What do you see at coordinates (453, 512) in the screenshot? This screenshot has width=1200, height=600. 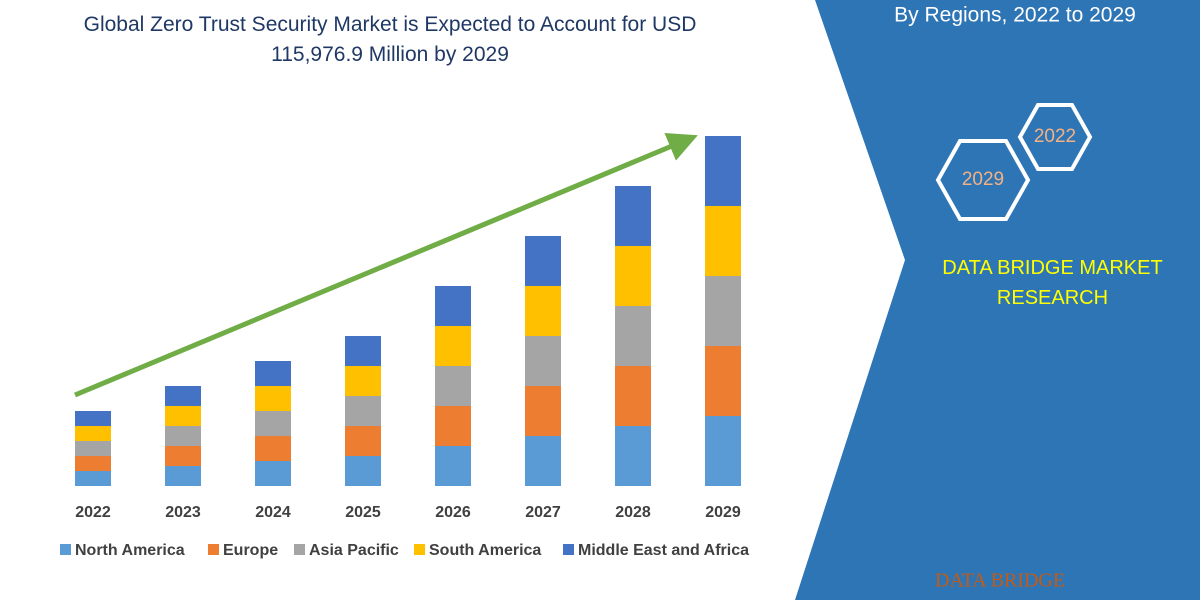 I see `x-tick-label: 2026` at bounding box center [453, 512].